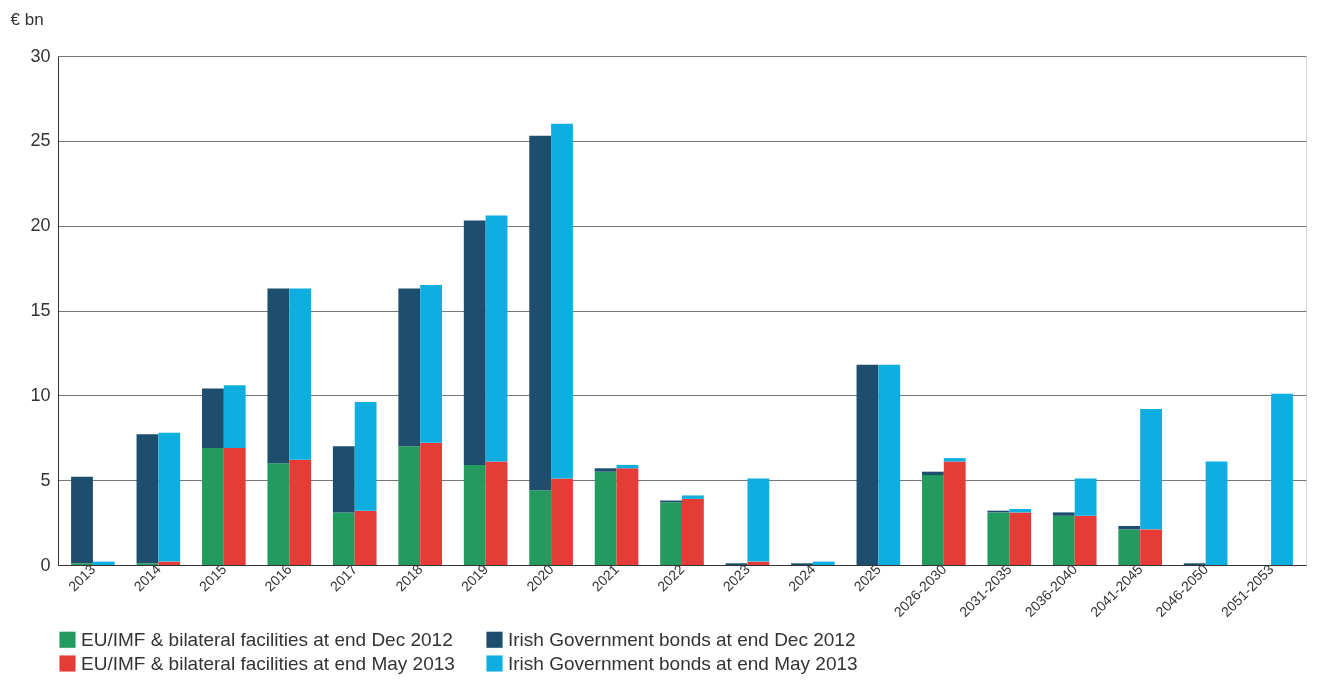 The image size is (1324, 686). Describe the element at coordinates (40, 140) in the screenshot. I see `y-tick-label: 25` at that location.